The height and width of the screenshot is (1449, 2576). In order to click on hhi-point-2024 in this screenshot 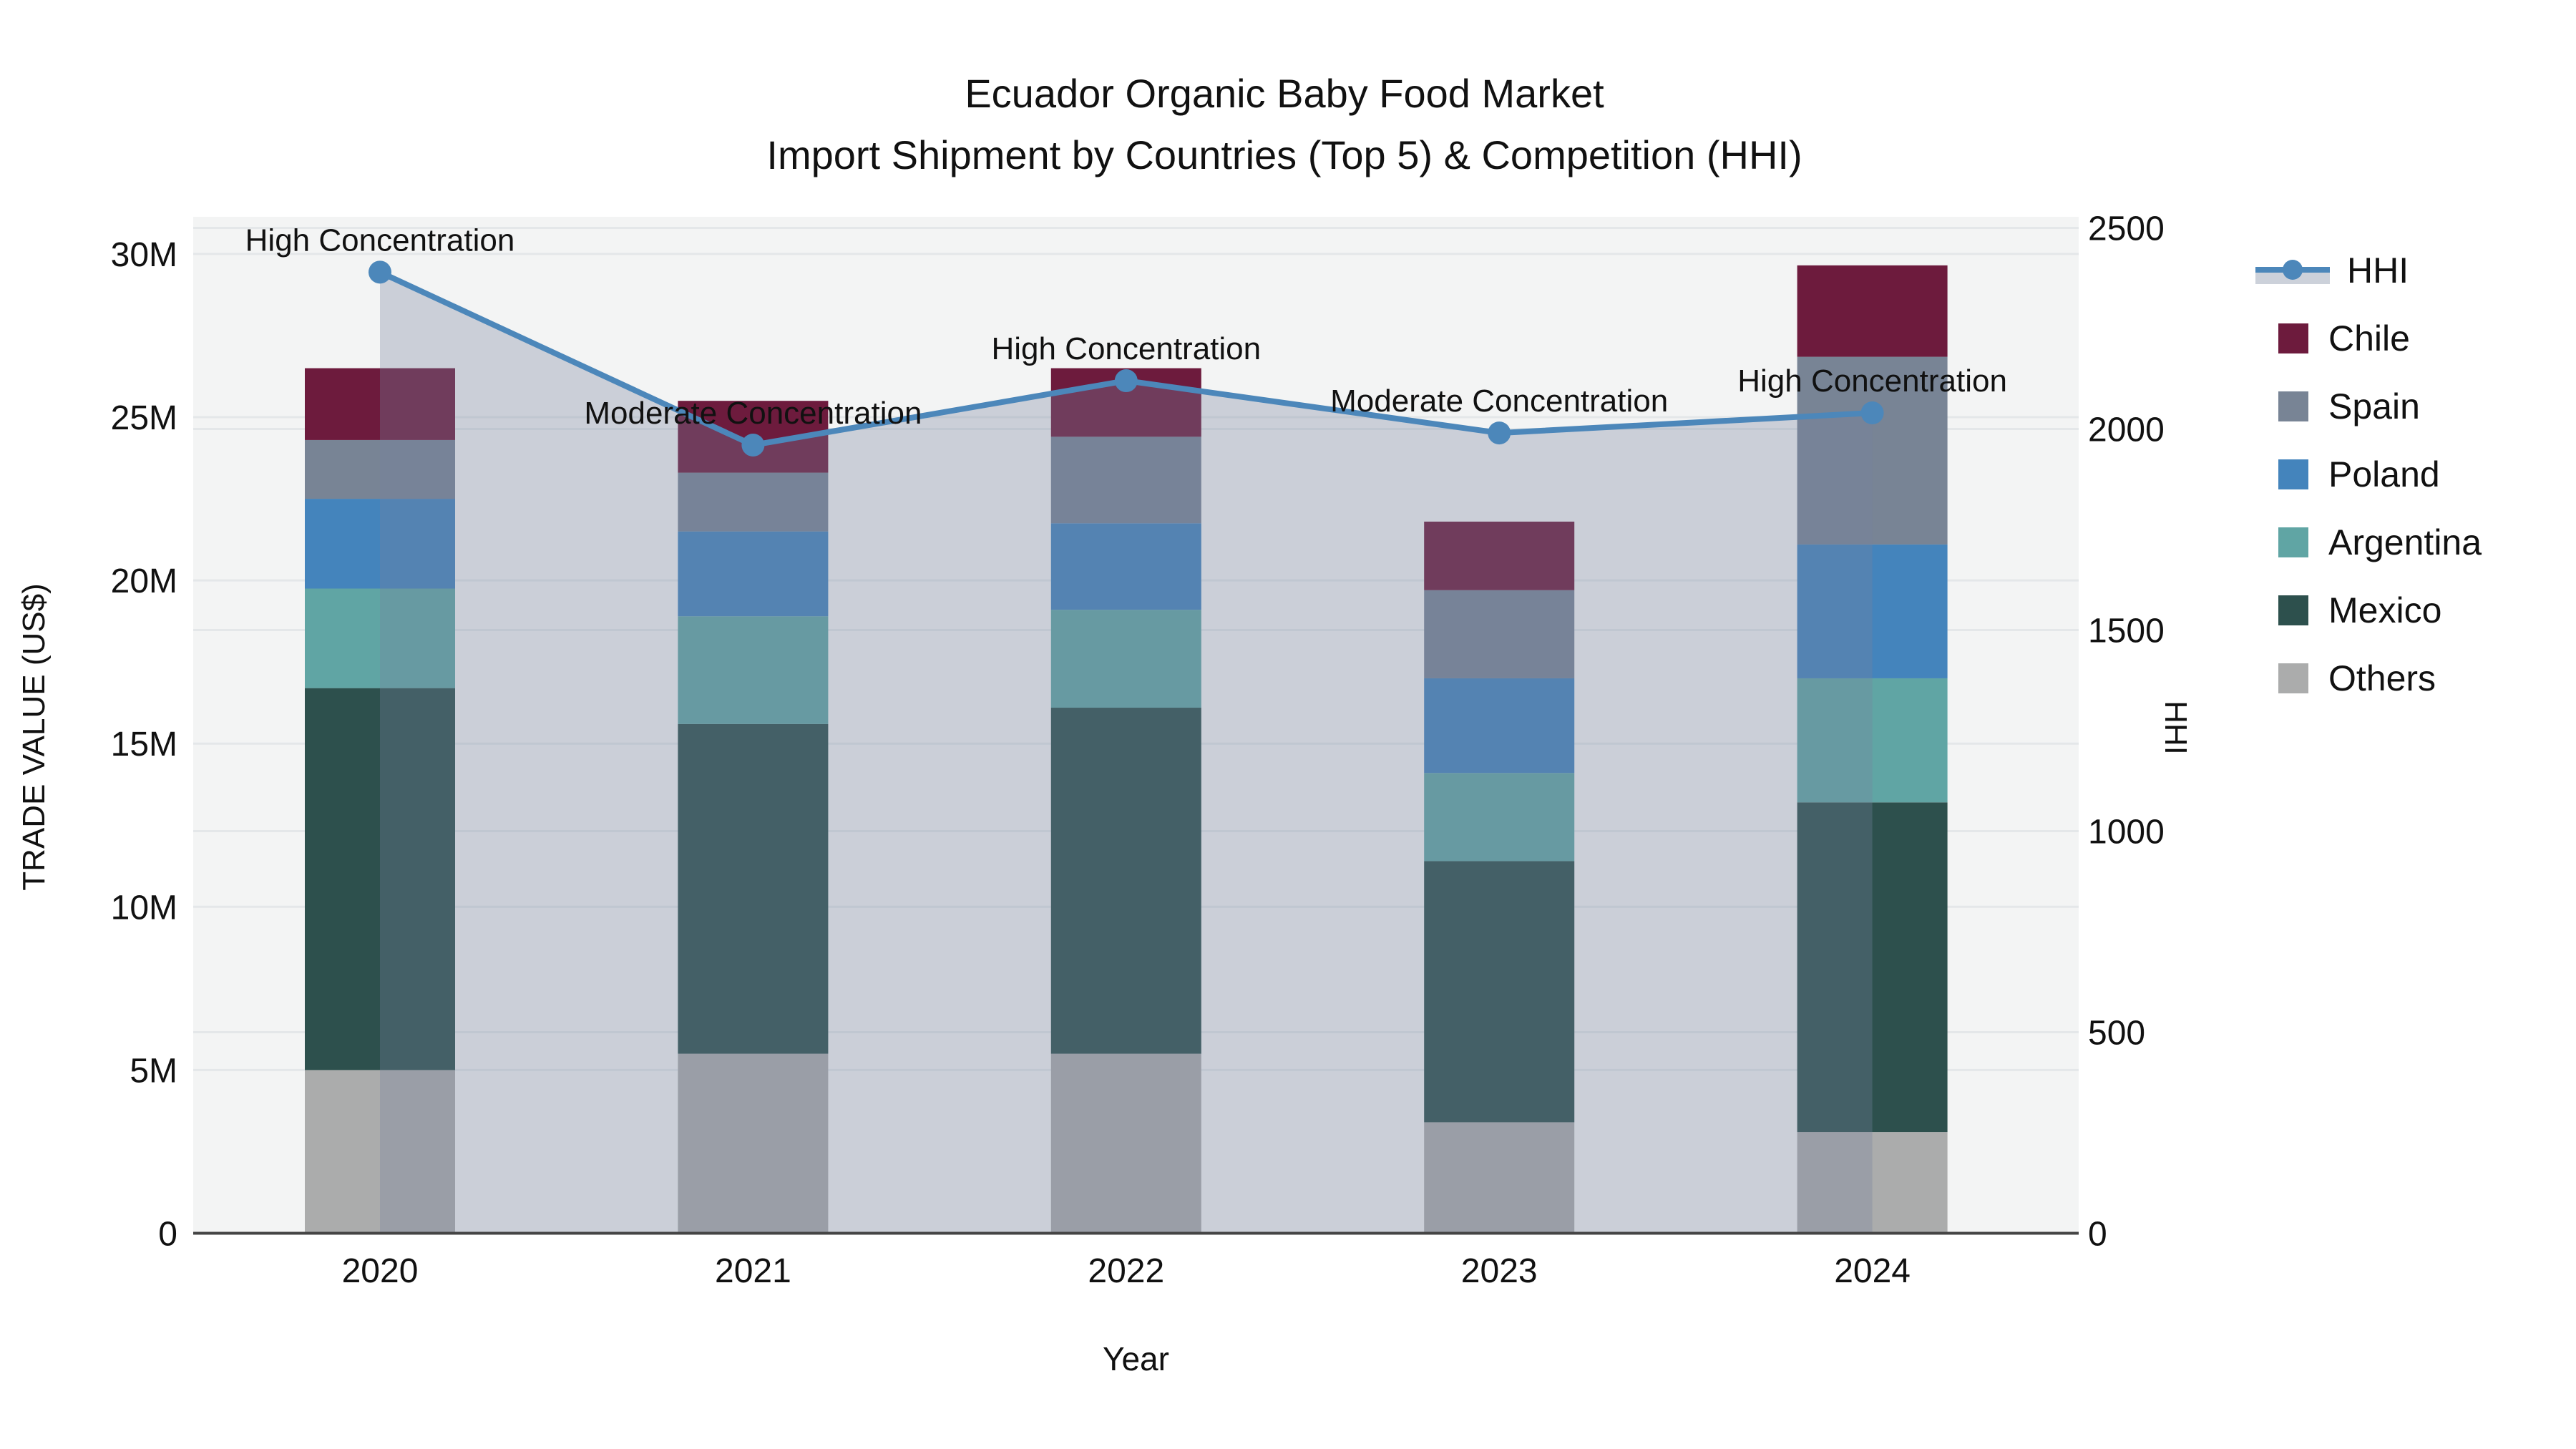, I will do `click(1872, 413)`.